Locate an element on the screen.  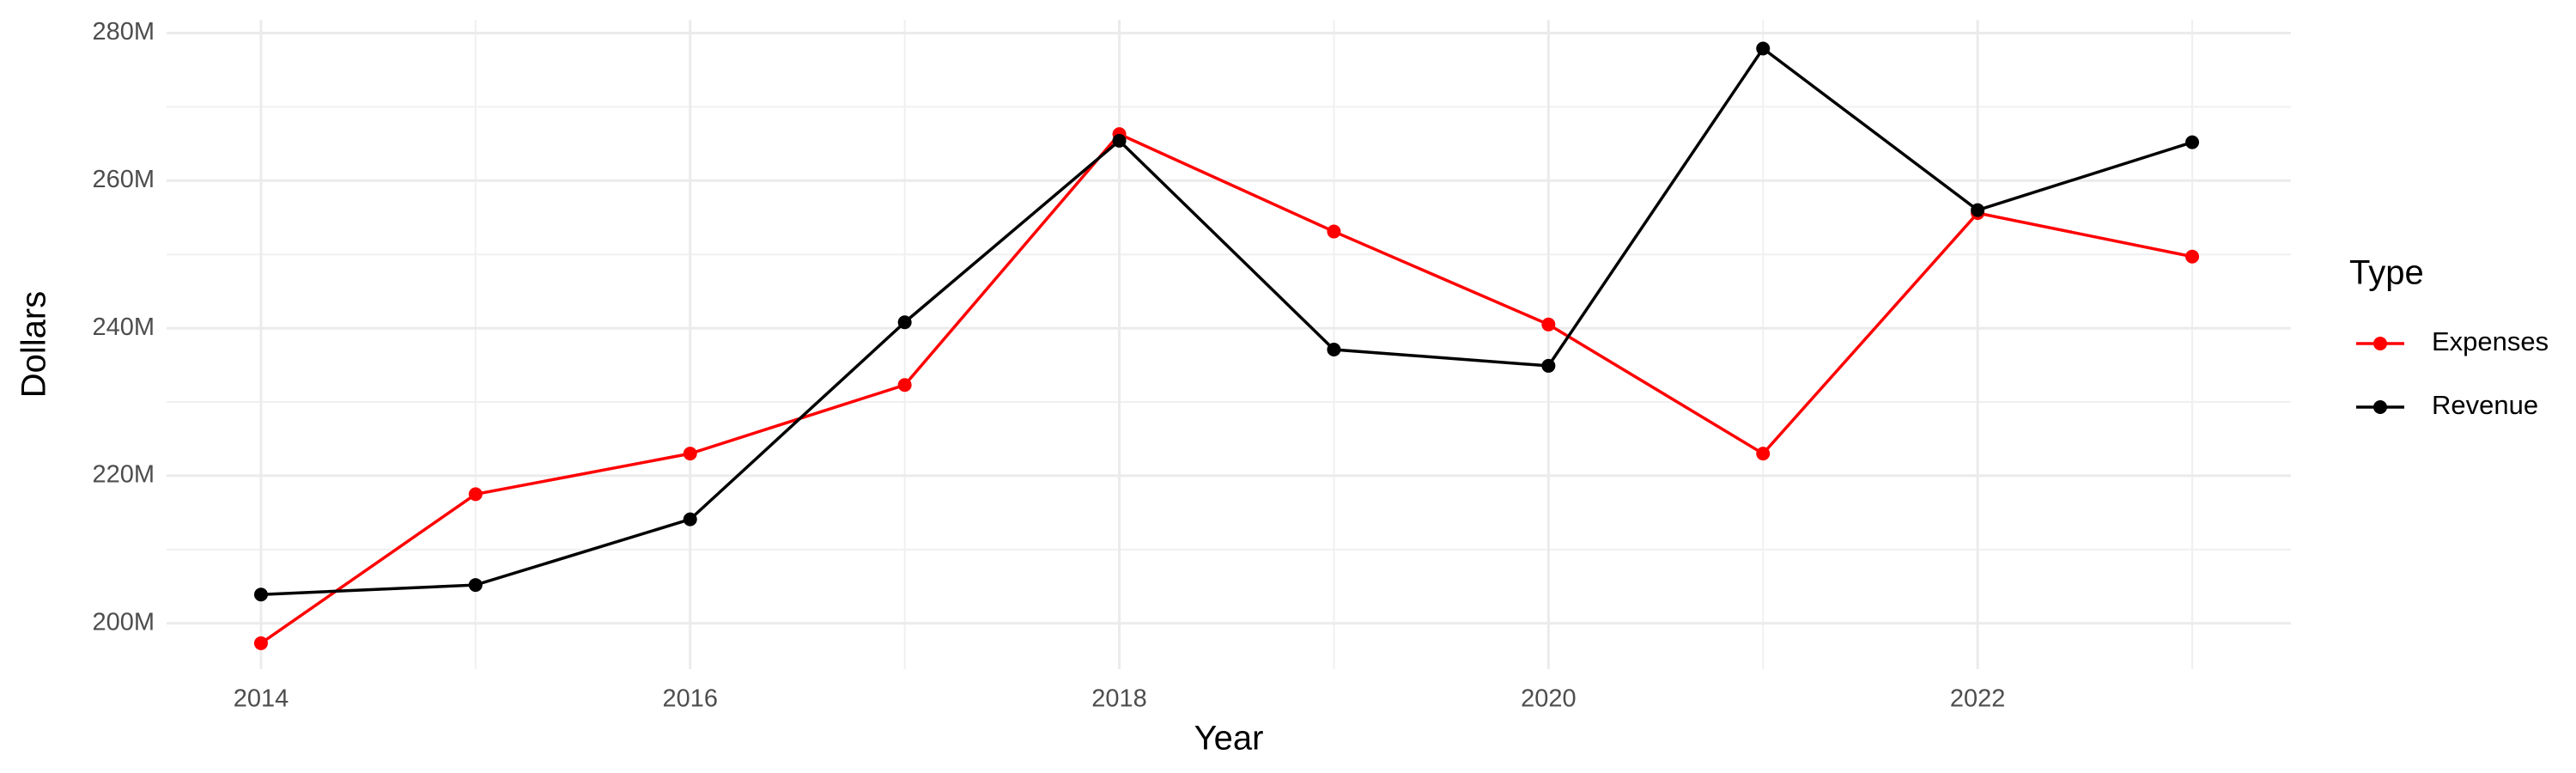
y-tick-label: 220M is located at coordinates (123, 475).